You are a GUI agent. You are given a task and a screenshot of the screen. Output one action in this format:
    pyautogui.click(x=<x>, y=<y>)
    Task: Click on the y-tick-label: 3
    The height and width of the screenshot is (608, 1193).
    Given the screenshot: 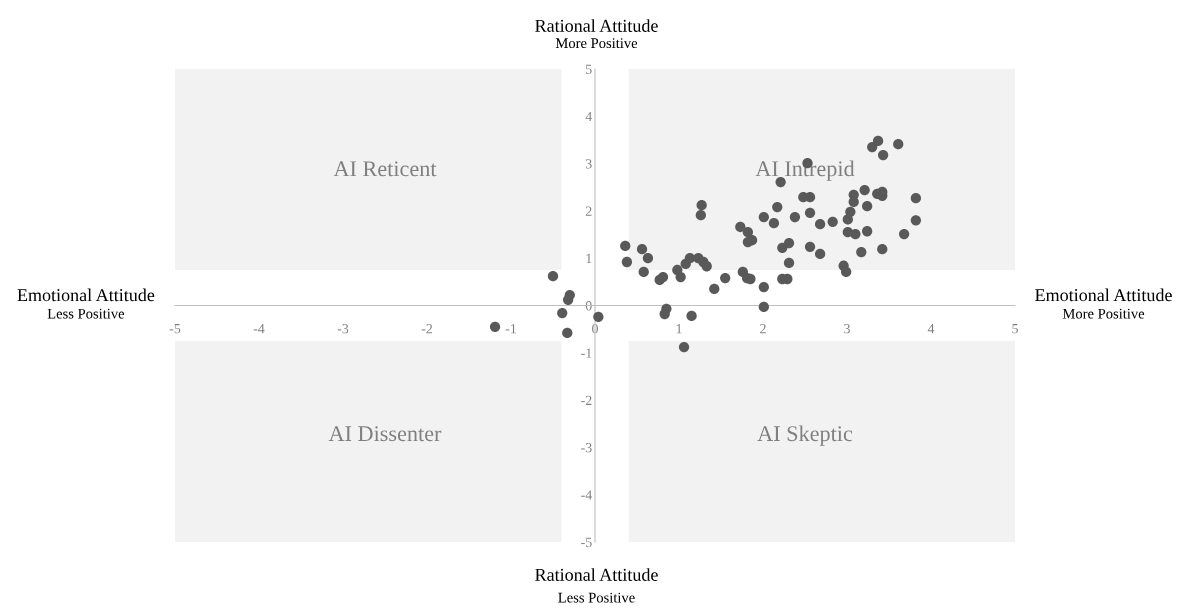 What is the action you would take?
    pyautogui.click(x=588, y=164)
    